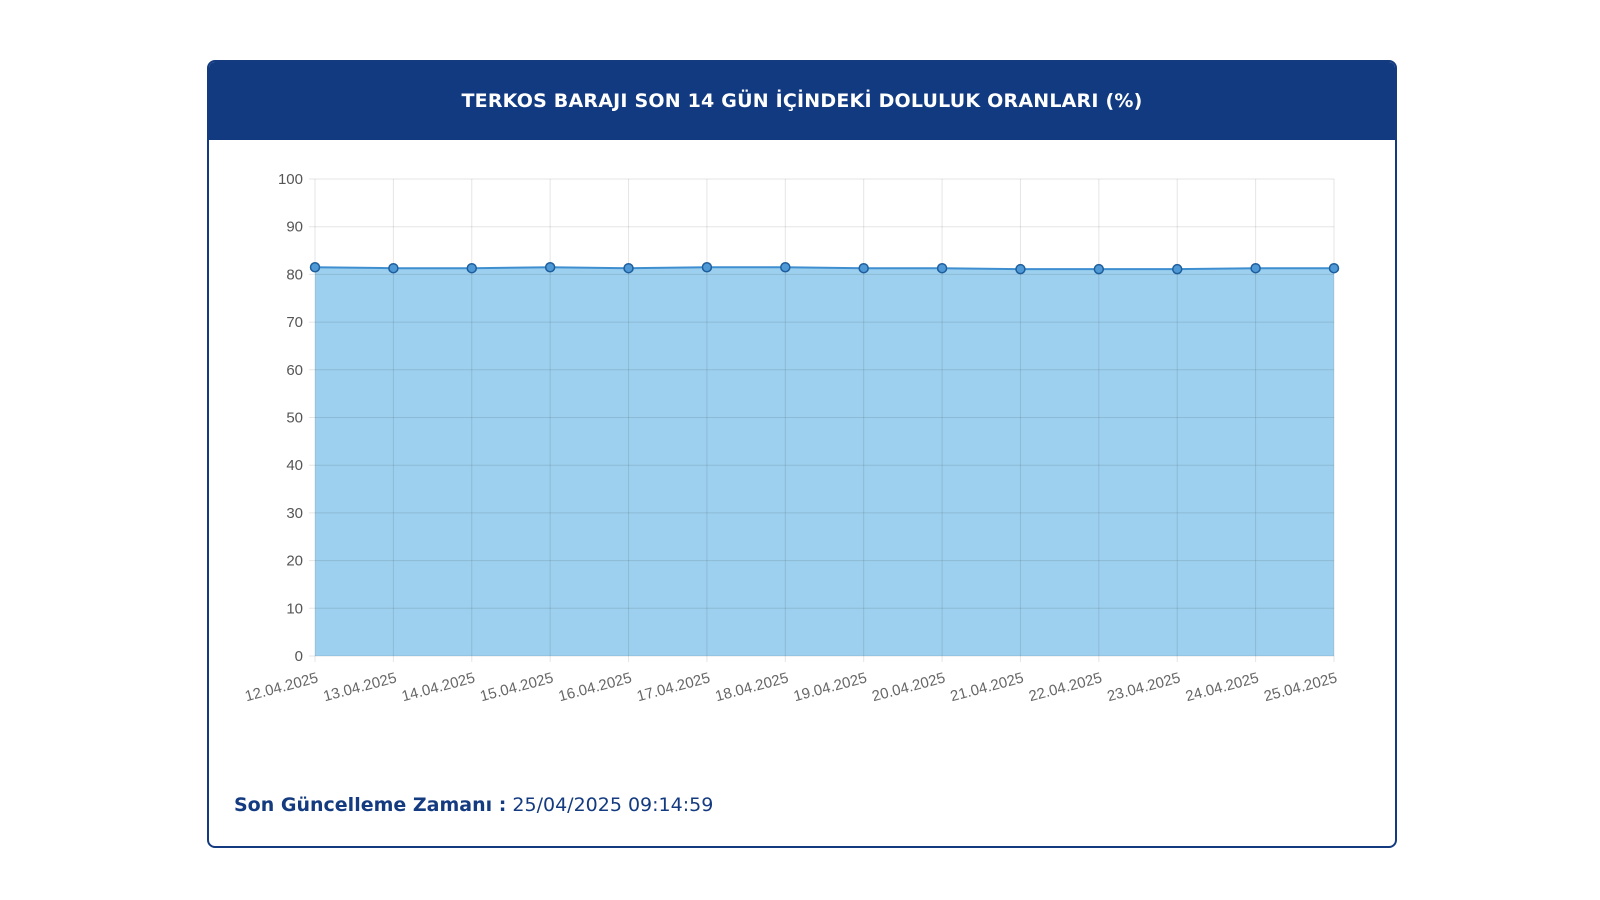  I want to click on x-tick-label-12: 24.04.2025, so click(1222, 687).